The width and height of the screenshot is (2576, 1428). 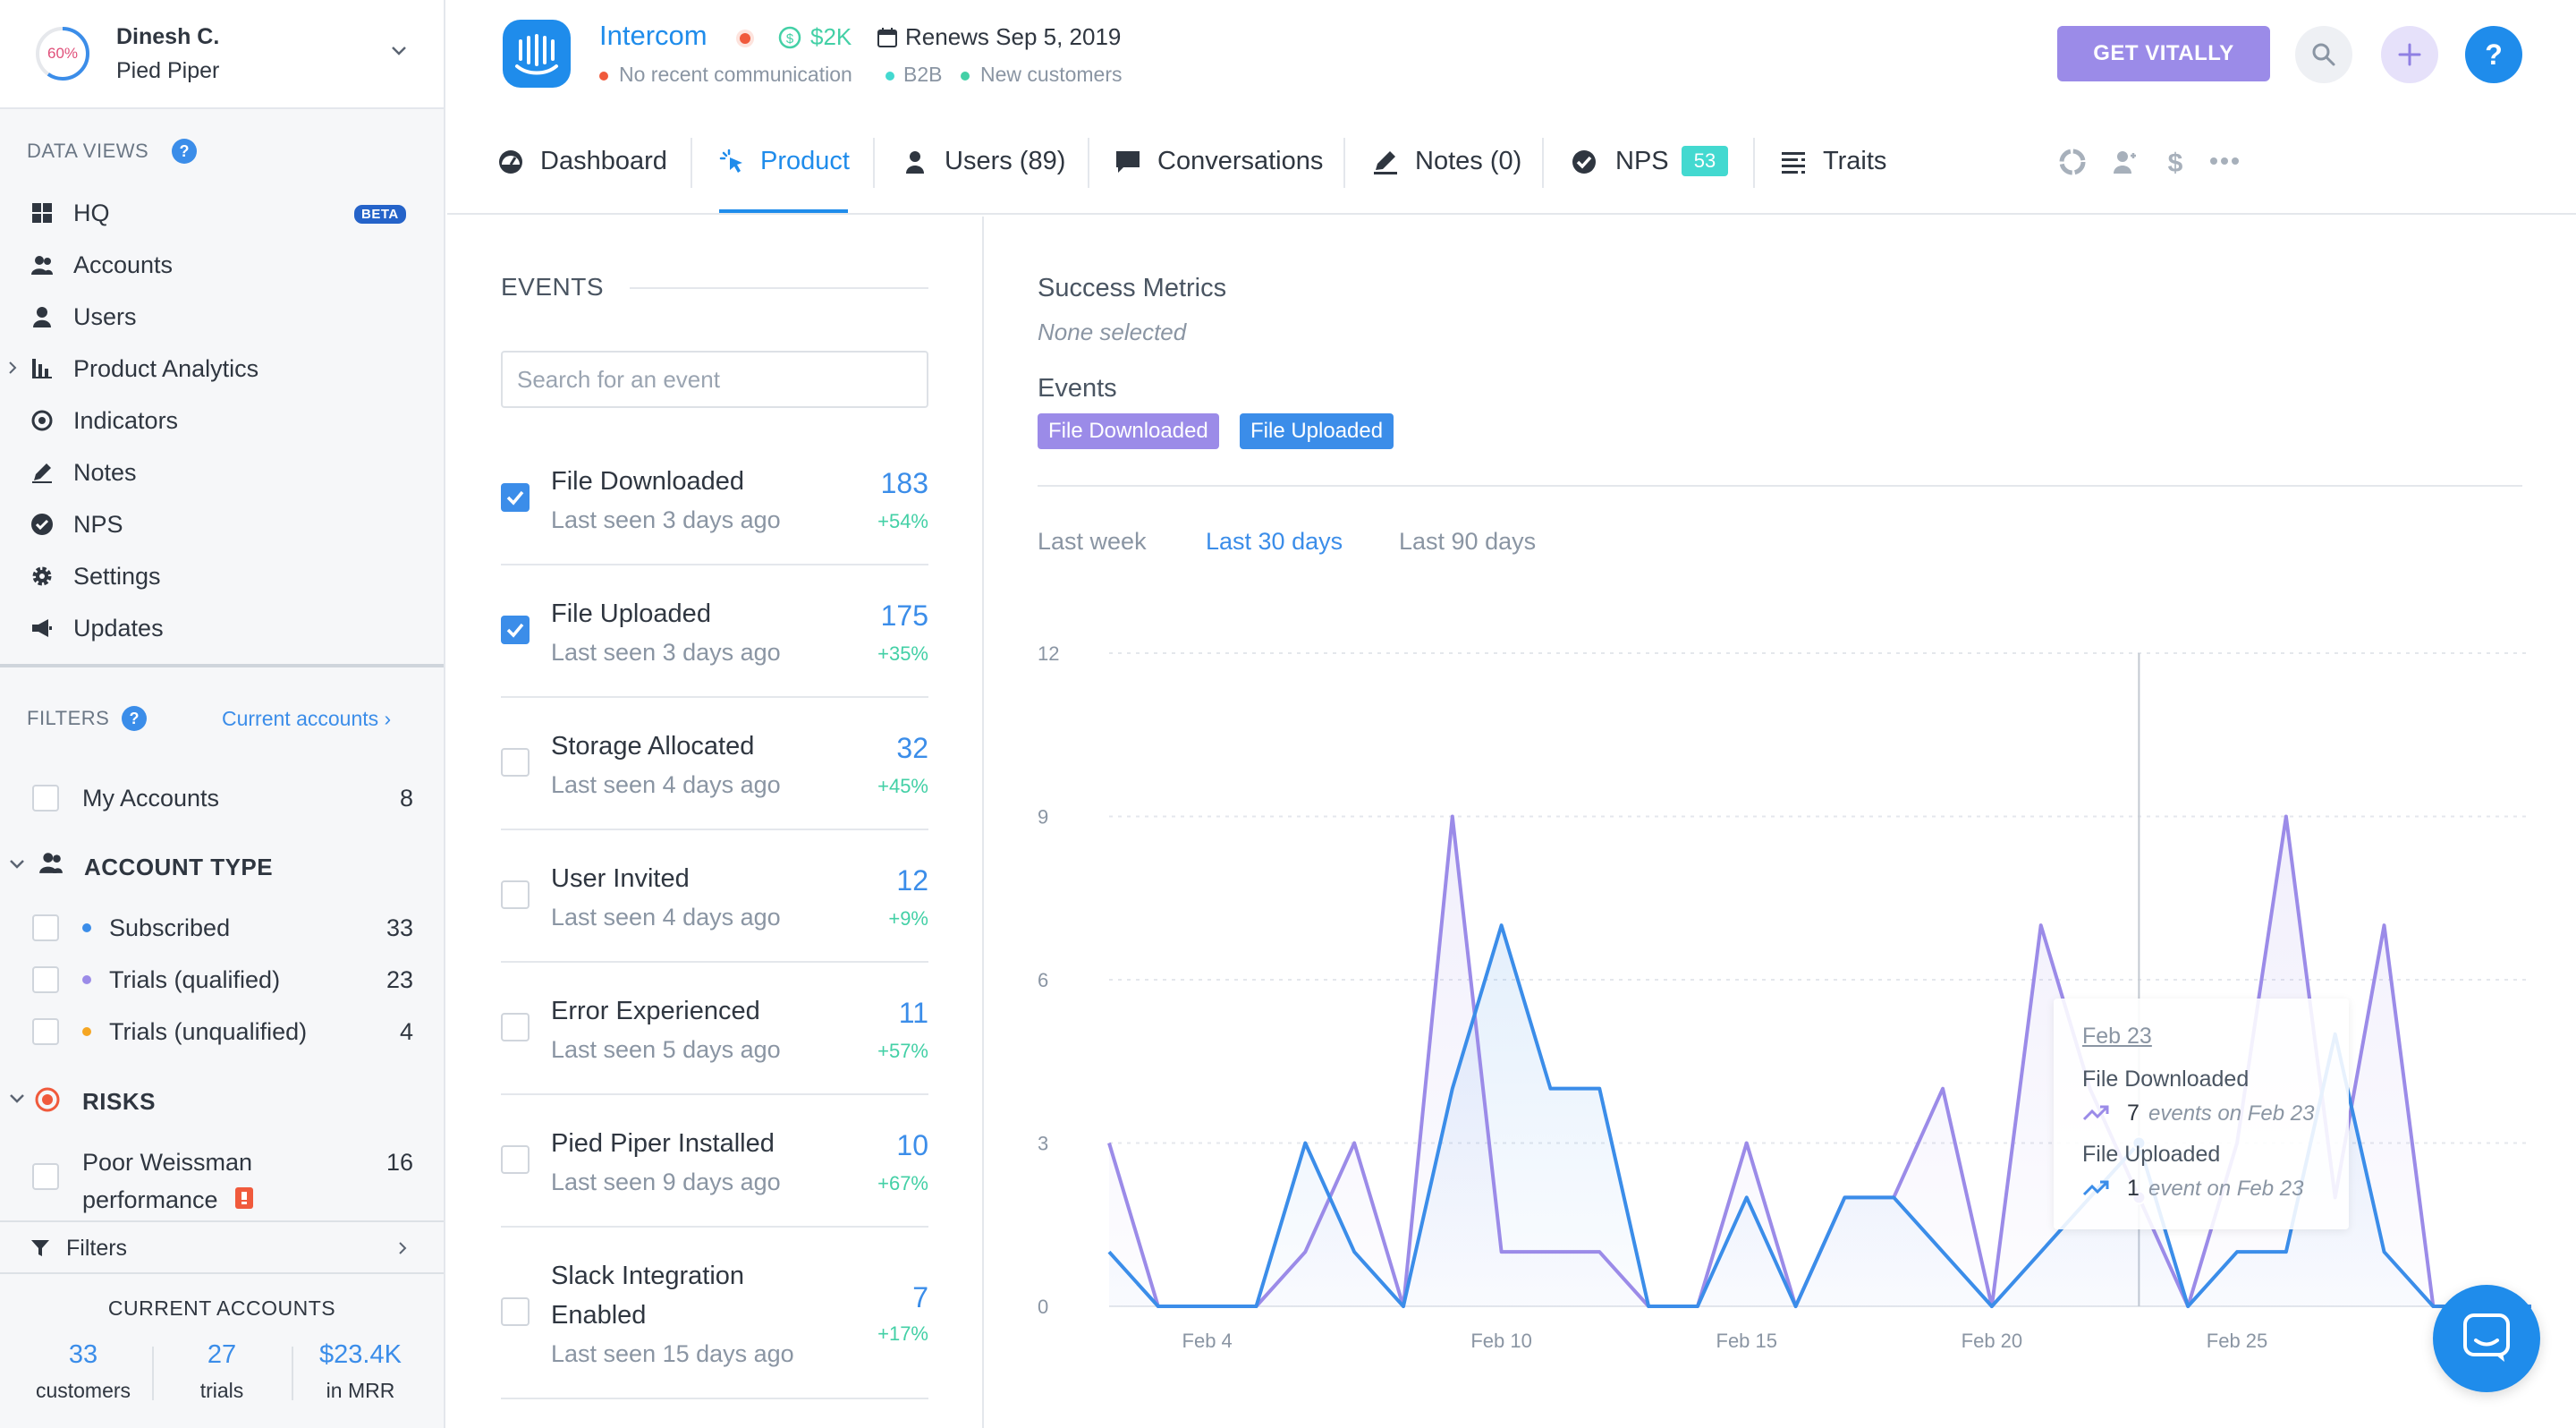 What do you see at coordinates (45, 1176) in the screenshot?
I see `poor-weissman-checkbox` at bounding box center [45, 1176].